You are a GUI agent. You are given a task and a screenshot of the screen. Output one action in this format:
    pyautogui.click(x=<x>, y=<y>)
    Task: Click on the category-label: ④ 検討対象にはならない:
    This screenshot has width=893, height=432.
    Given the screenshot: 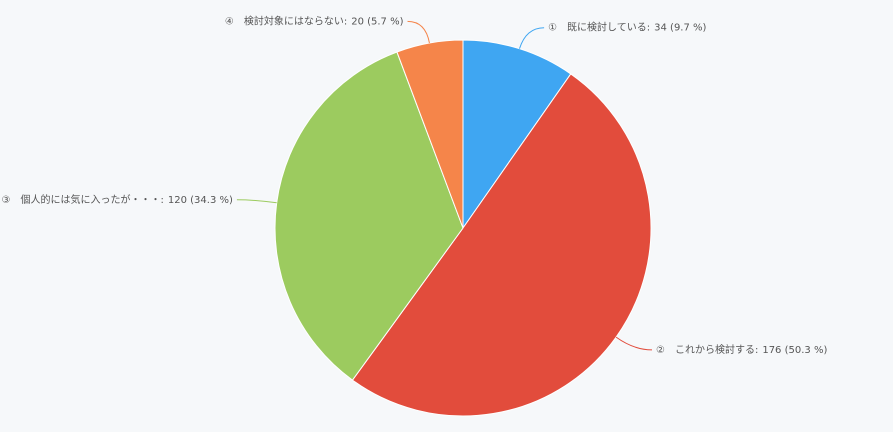 What is the action you would take?
    pyautogui.click(x=286, y=20)
    